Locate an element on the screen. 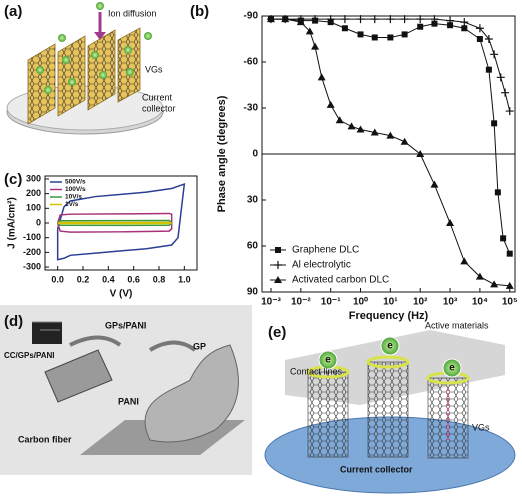 The image size is (522, 500). legend-label: 1V/s is located at coordinates (72, 204).